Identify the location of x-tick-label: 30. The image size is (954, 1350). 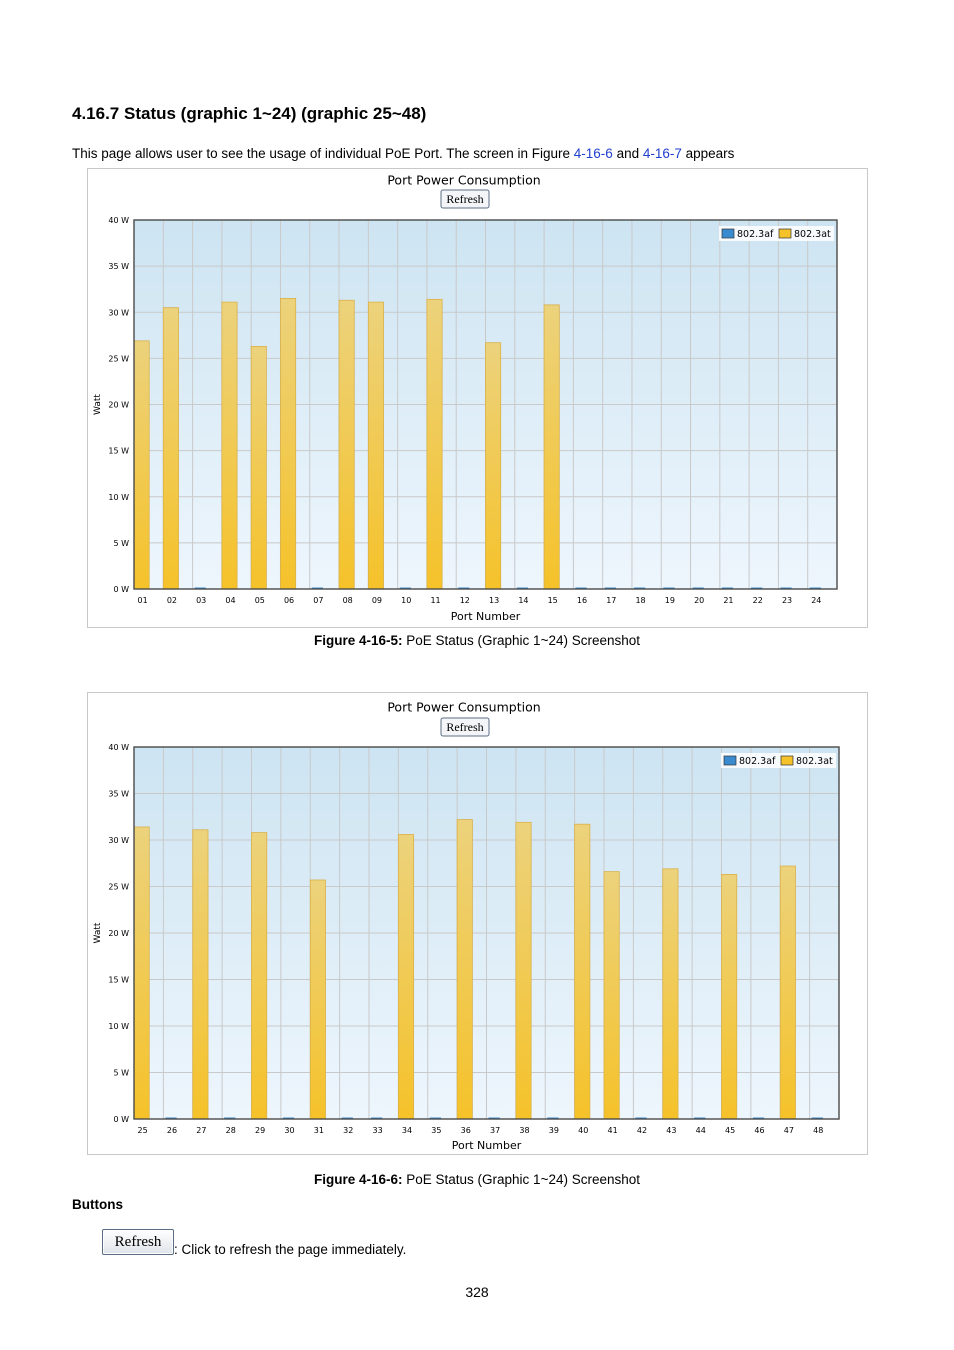
(289, 1130).